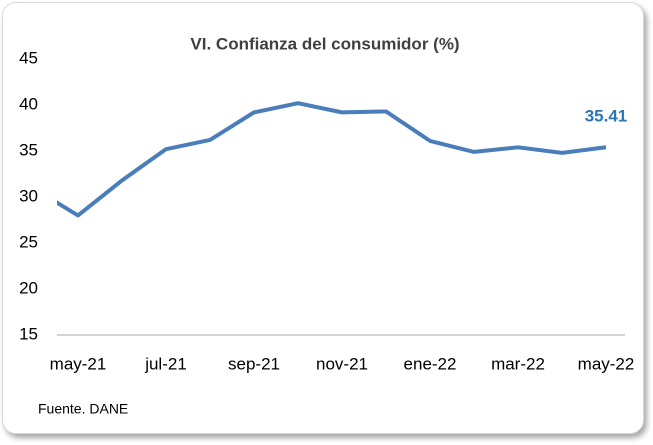 The height and width of the screenshot is (445, 653). Describe the element at coordinates (606, 363) in the screenshot. I see `x-tick-label: may-22` at that location.